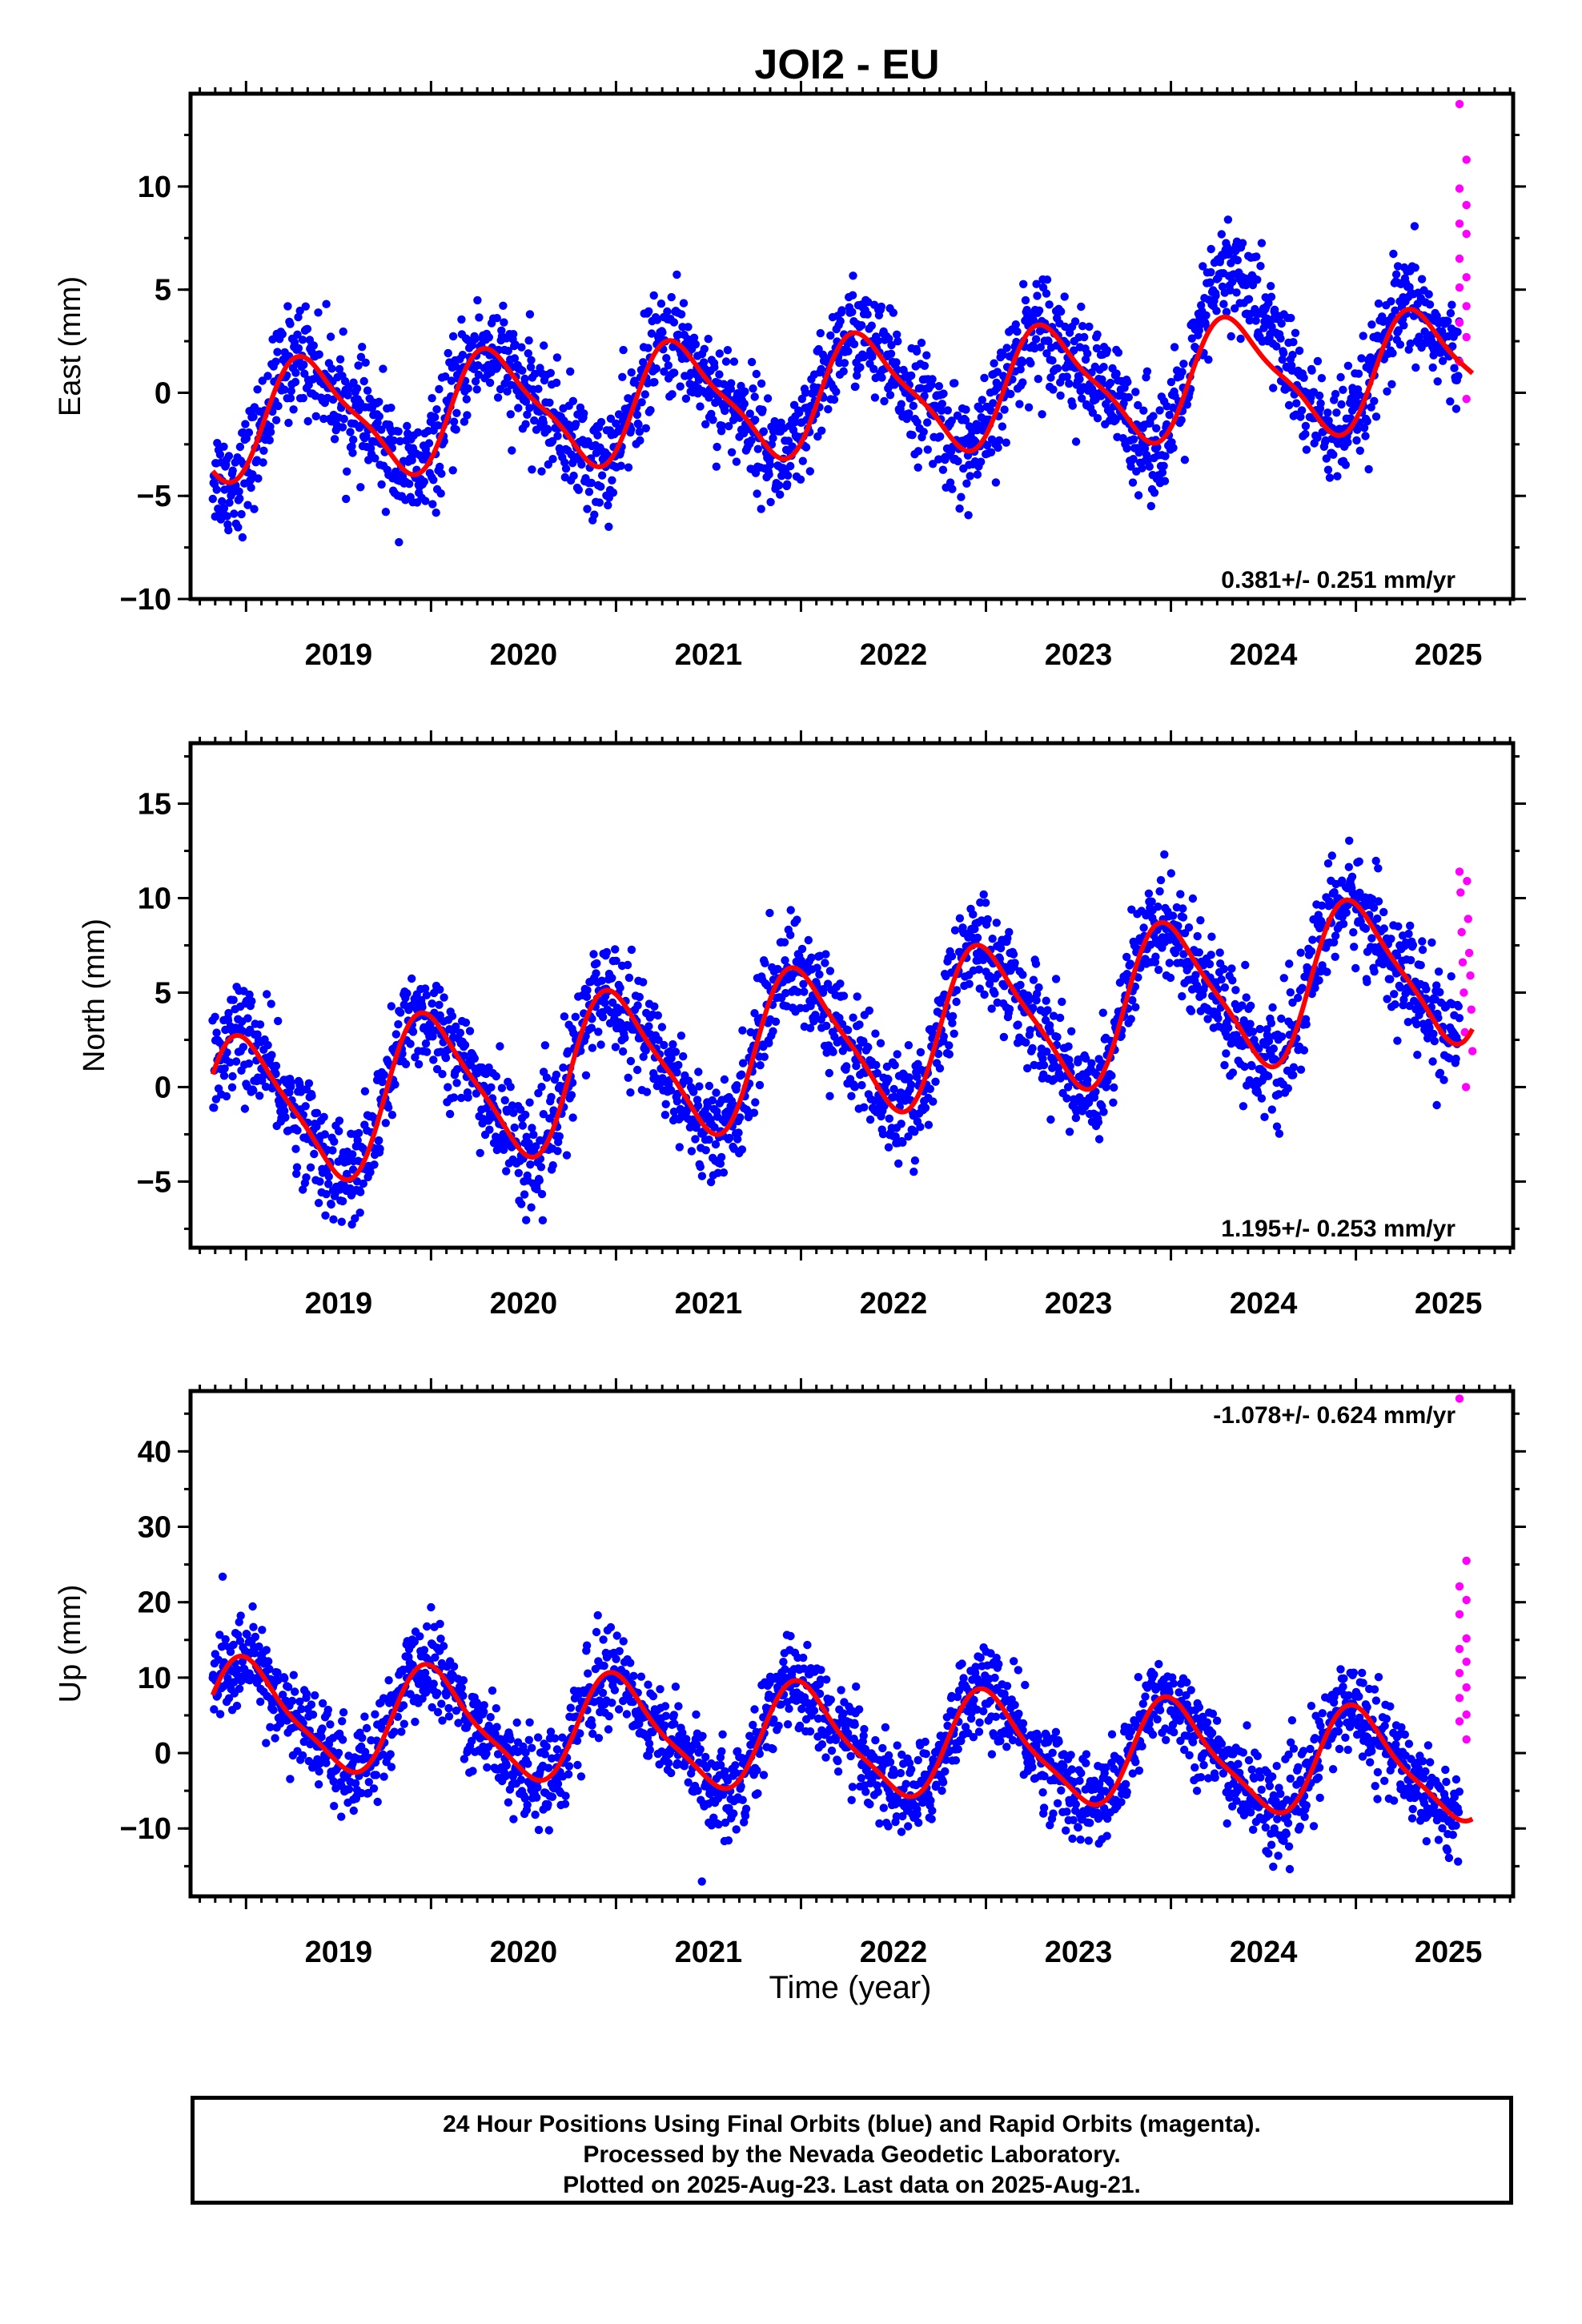  I want to click on y-tick-label: 5, so click(163, 993).